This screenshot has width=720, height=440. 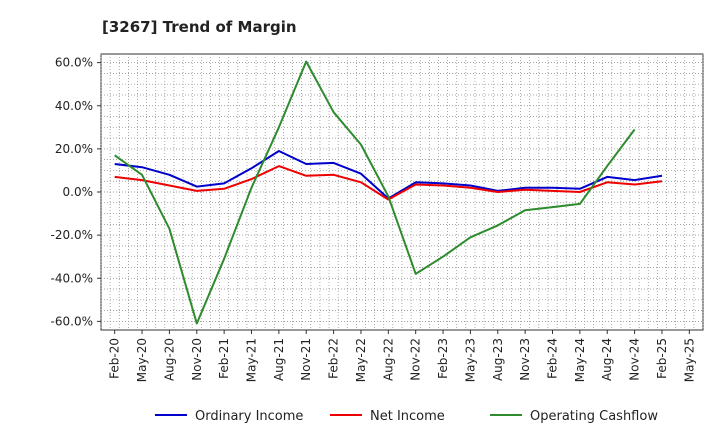 What do you see at coordinates (72, 278) in the screenshot?
I see `y-tick-label: -40.0%` at bounding box center [72, 278].